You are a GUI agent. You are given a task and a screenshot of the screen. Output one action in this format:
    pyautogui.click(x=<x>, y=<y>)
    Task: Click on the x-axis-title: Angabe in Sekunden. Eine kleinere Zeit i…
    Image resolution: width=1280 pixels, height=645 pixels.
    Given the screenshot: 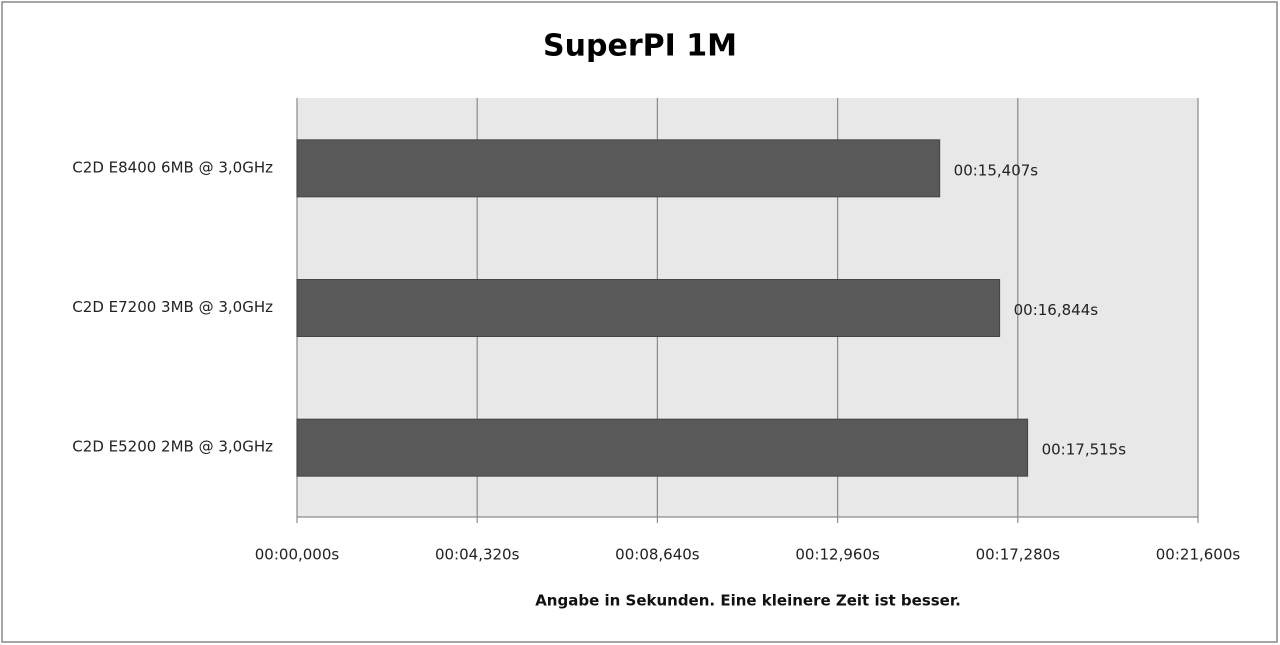 What is the action you would take?
    pyautogui.click(x=748, y=601)
    